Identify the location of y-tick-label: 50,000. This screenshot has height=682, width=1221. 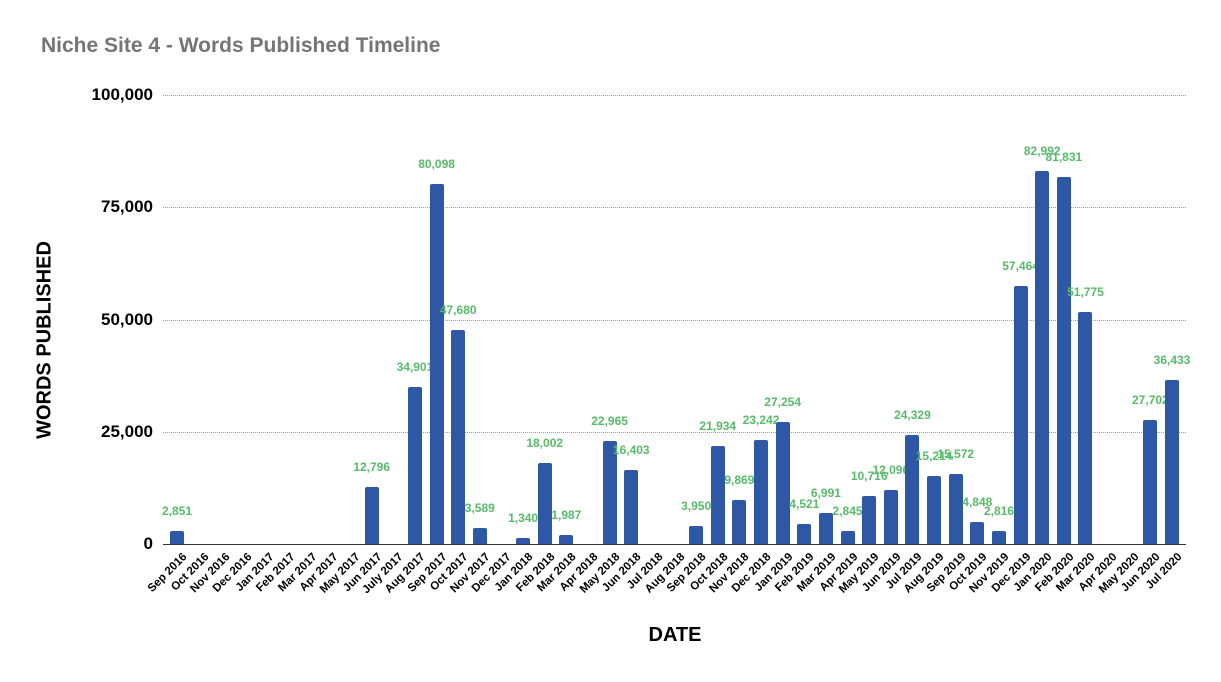
(127, 319).